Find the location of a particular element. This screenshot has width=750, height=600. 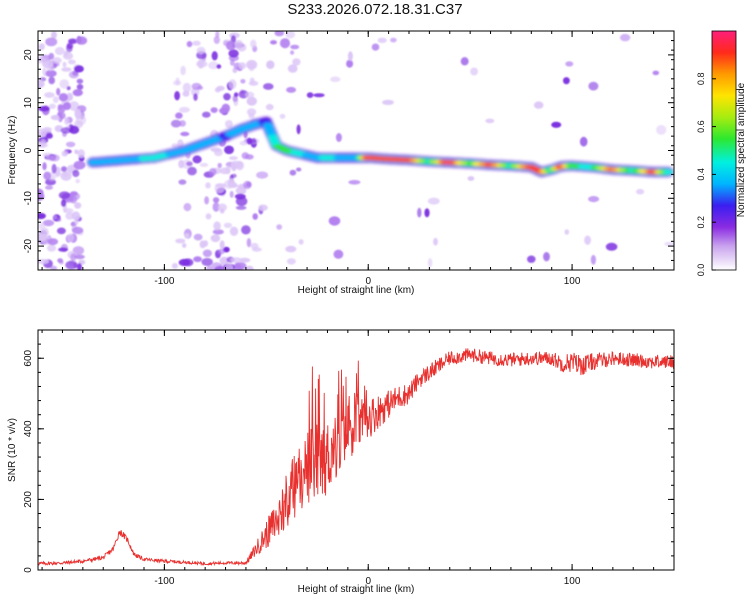

spectrogram-y-axis-label: Frequency (Hz) is located at coordinates (12, 150).